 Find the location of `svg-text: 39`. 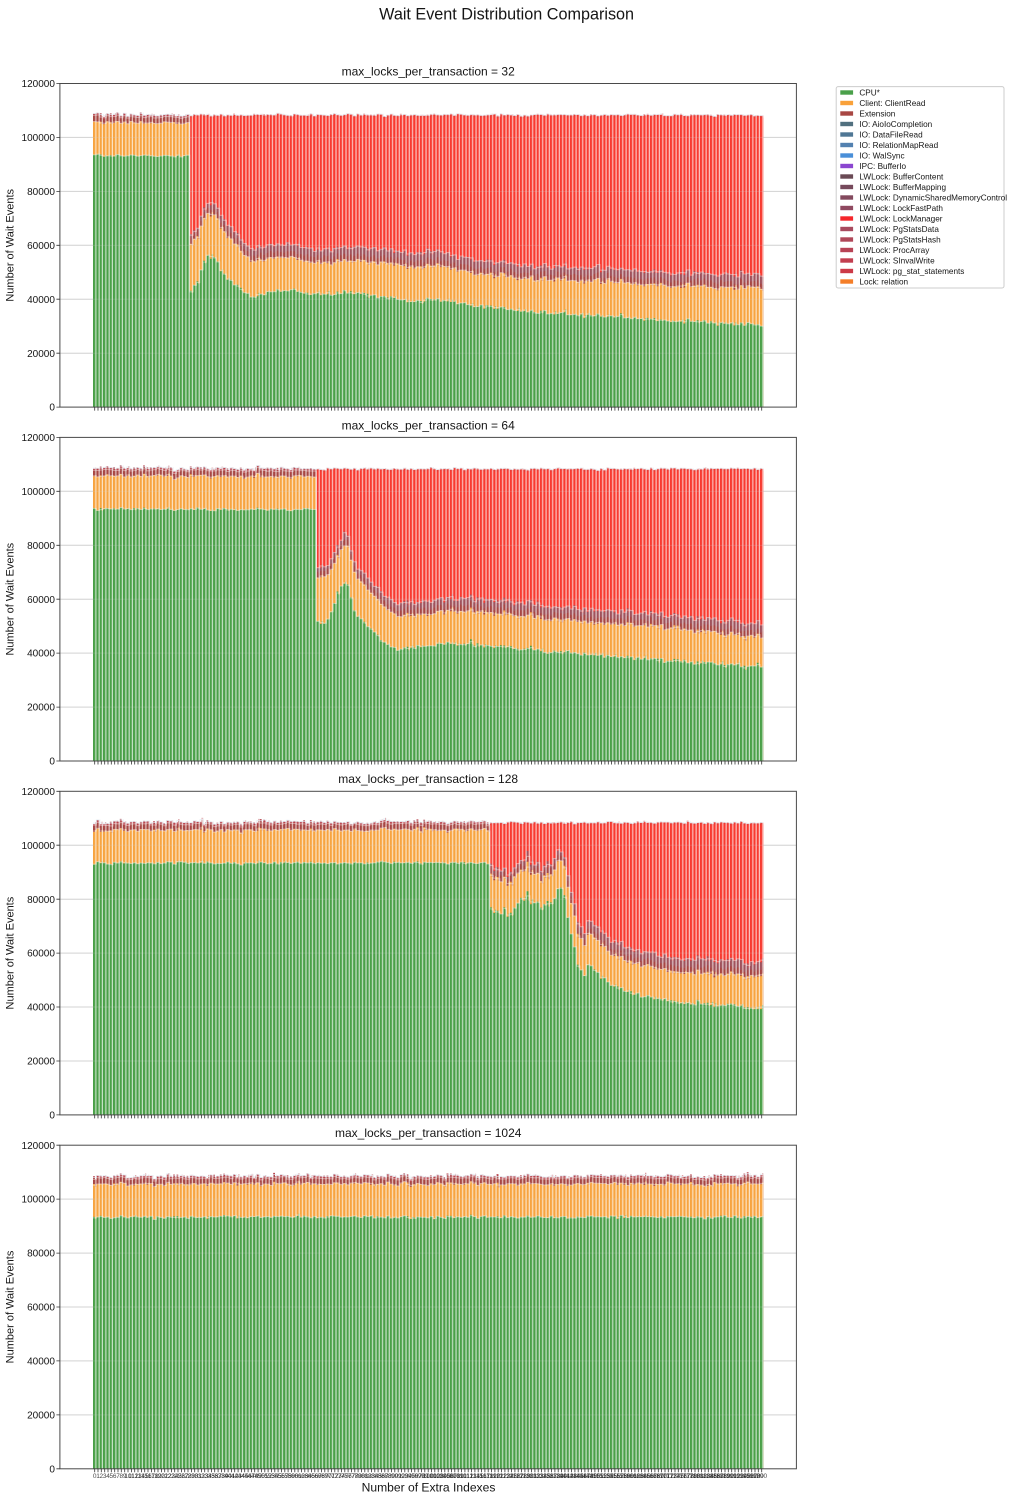

svg-text: 39 is located at coordinates (225, 1476).